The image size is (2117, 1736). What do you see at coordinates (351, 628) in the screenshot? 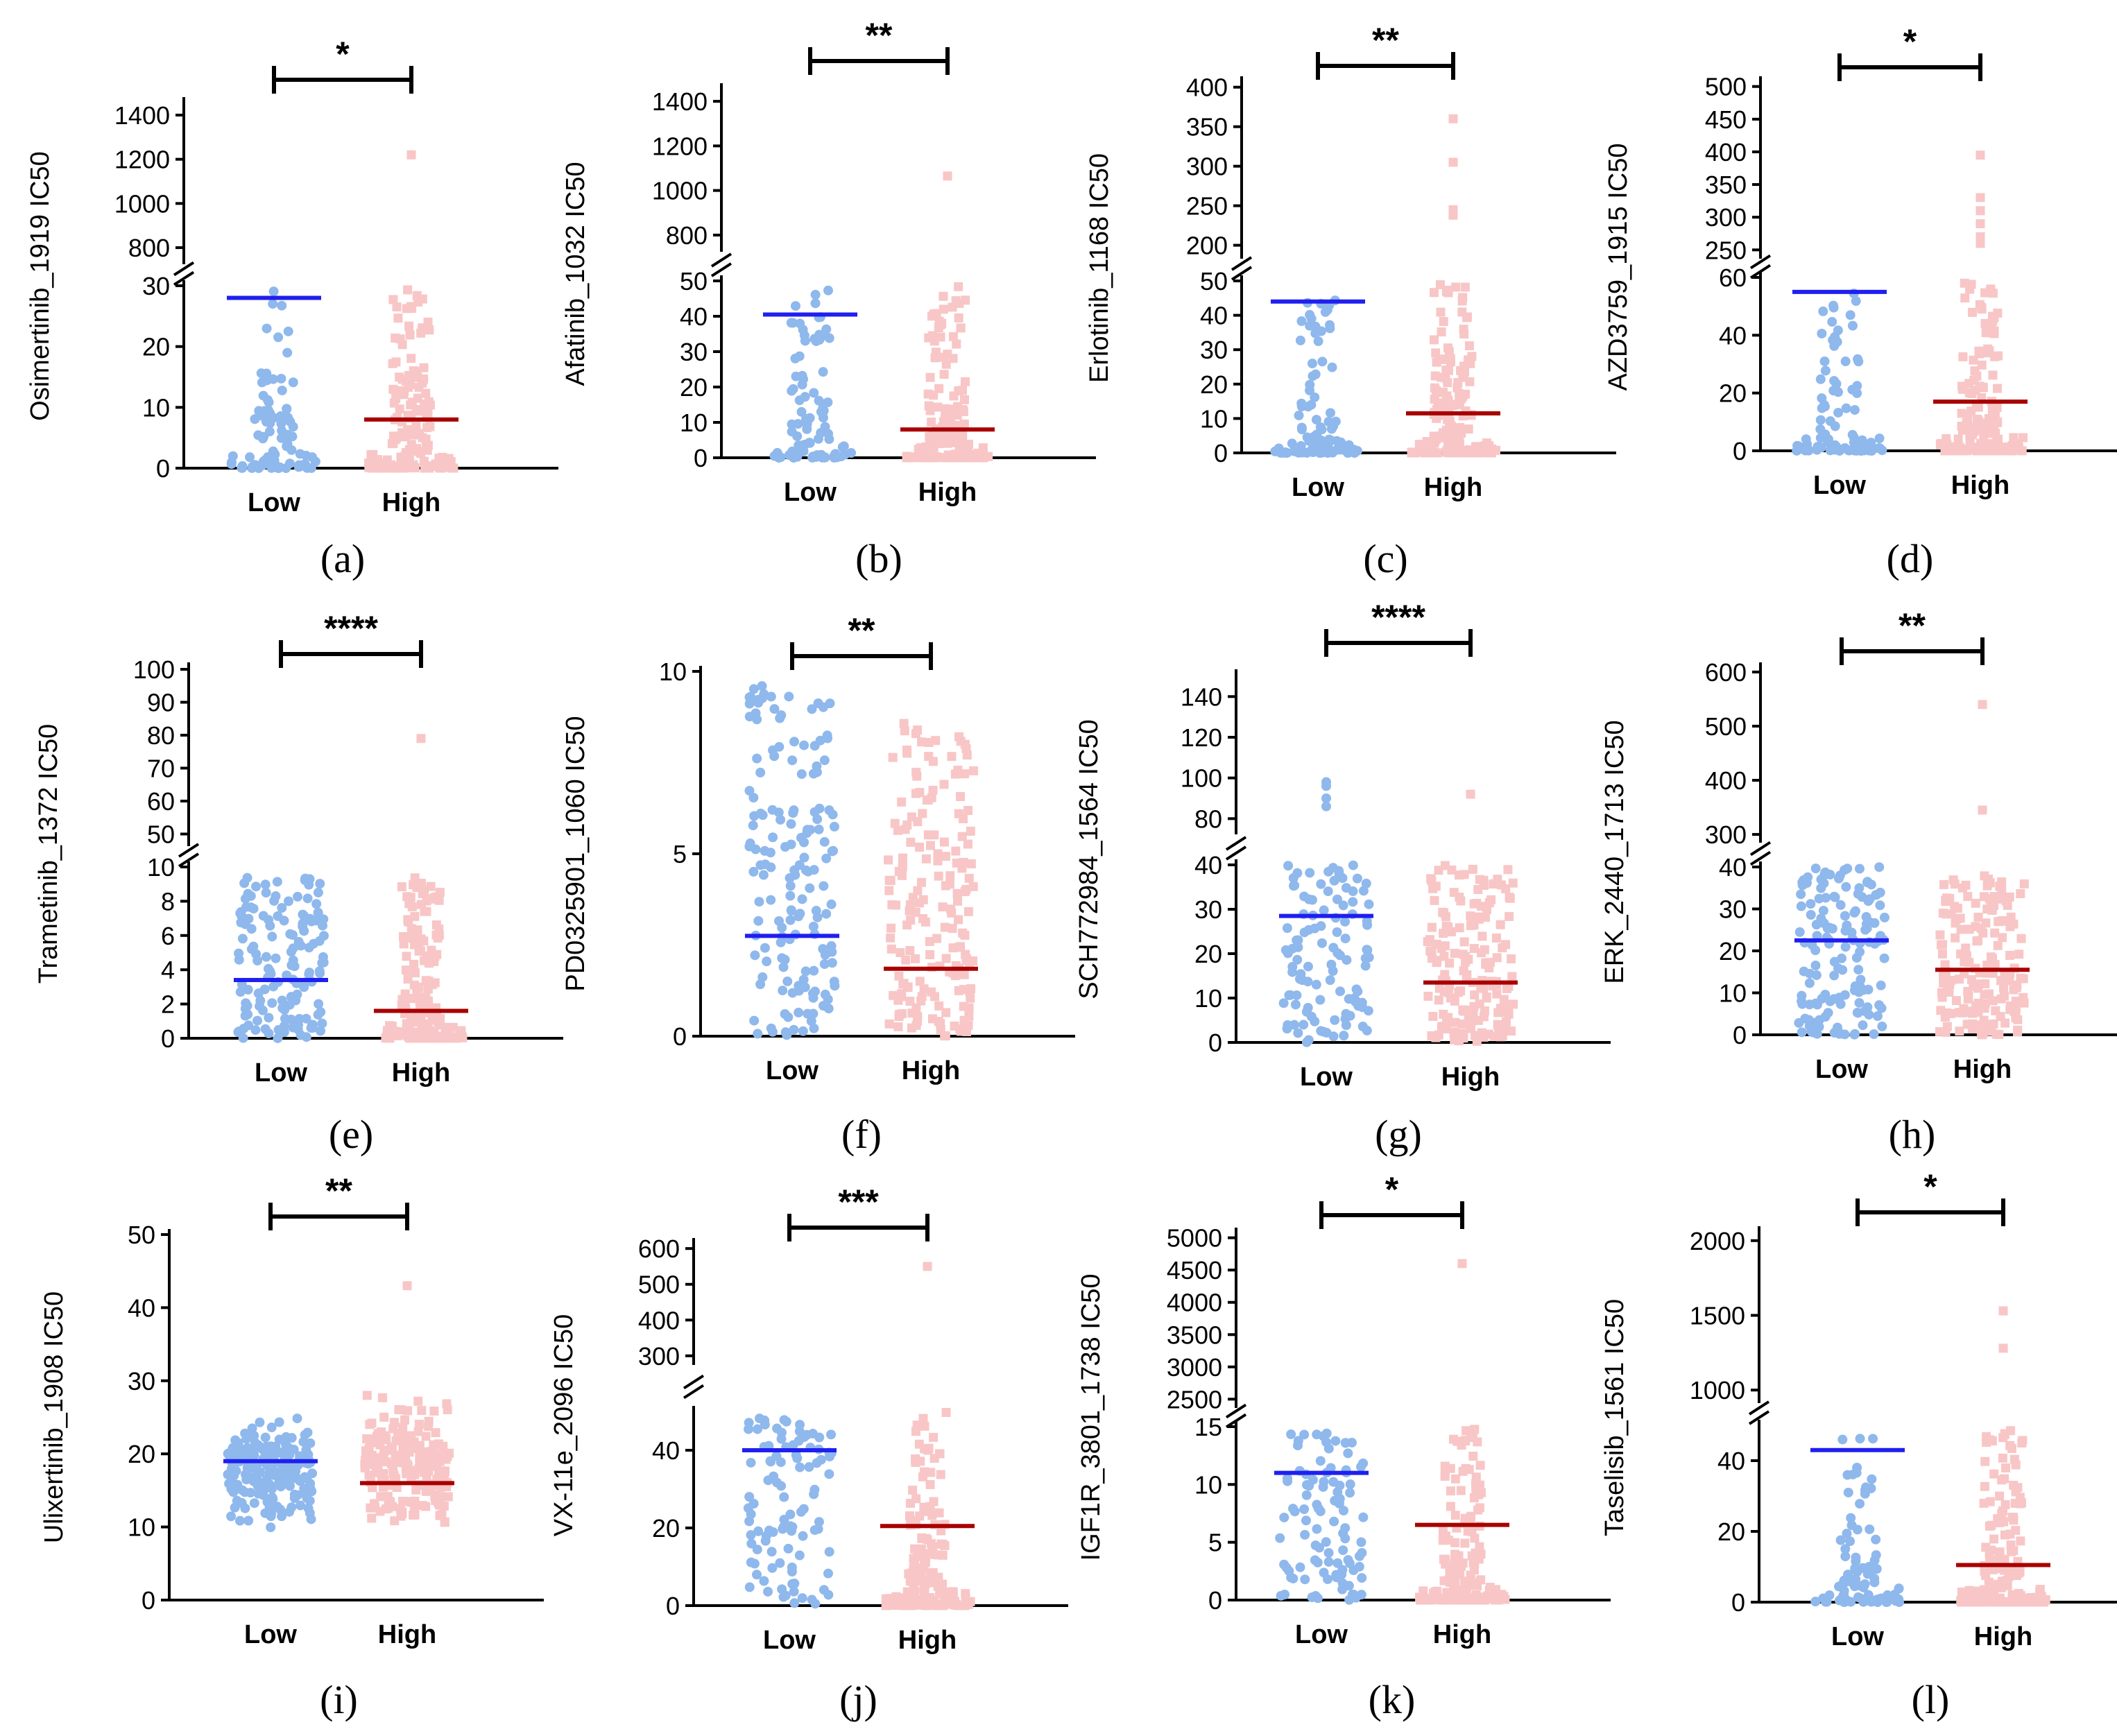
I see `significance-stars: ****` at bounding box center [351, 628].